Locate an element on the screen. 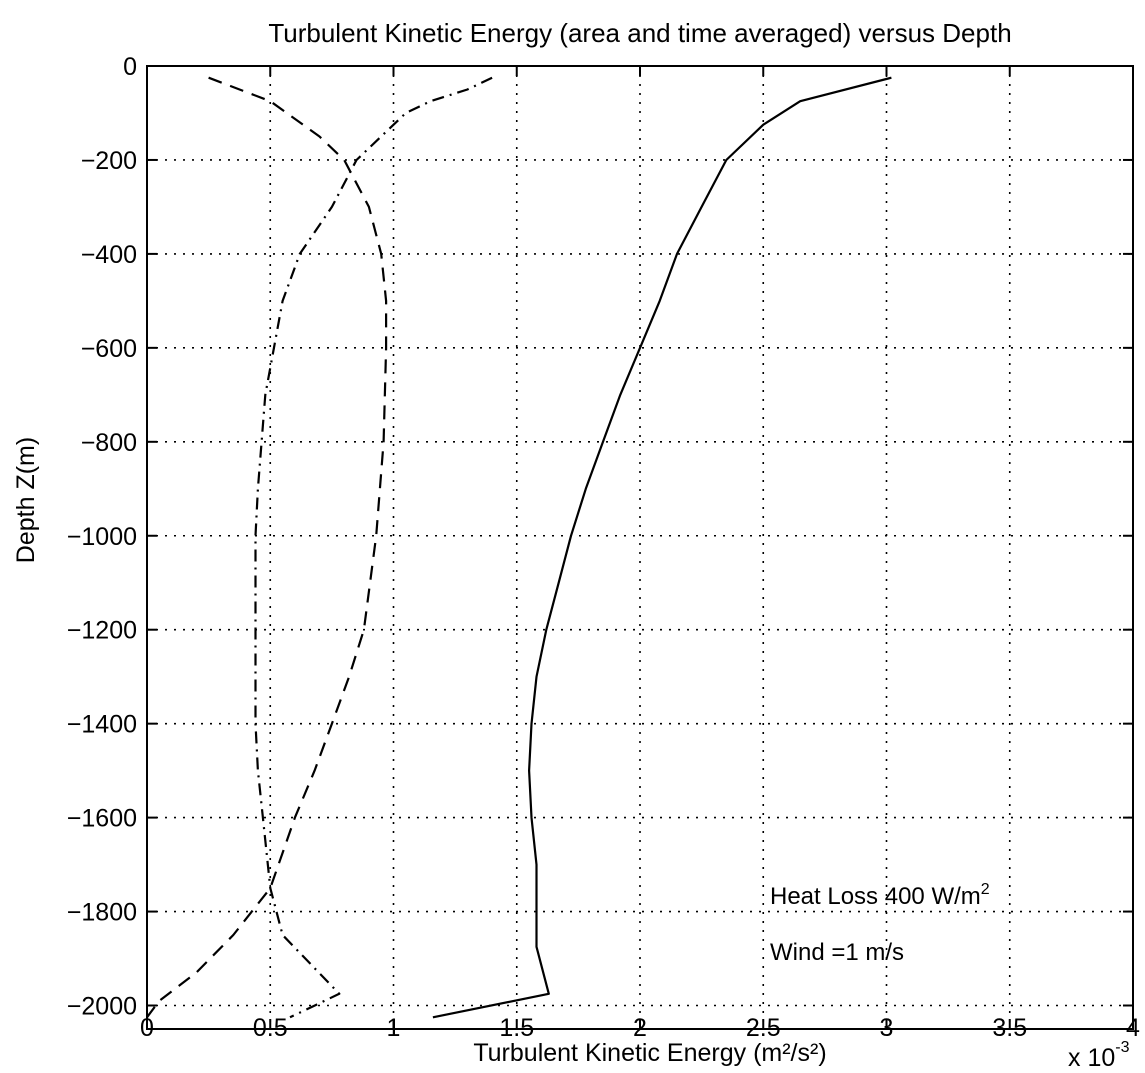 This screenshot has width=1145, height=1073. y-tick-label: −800 is located at coordinates (109, 443).